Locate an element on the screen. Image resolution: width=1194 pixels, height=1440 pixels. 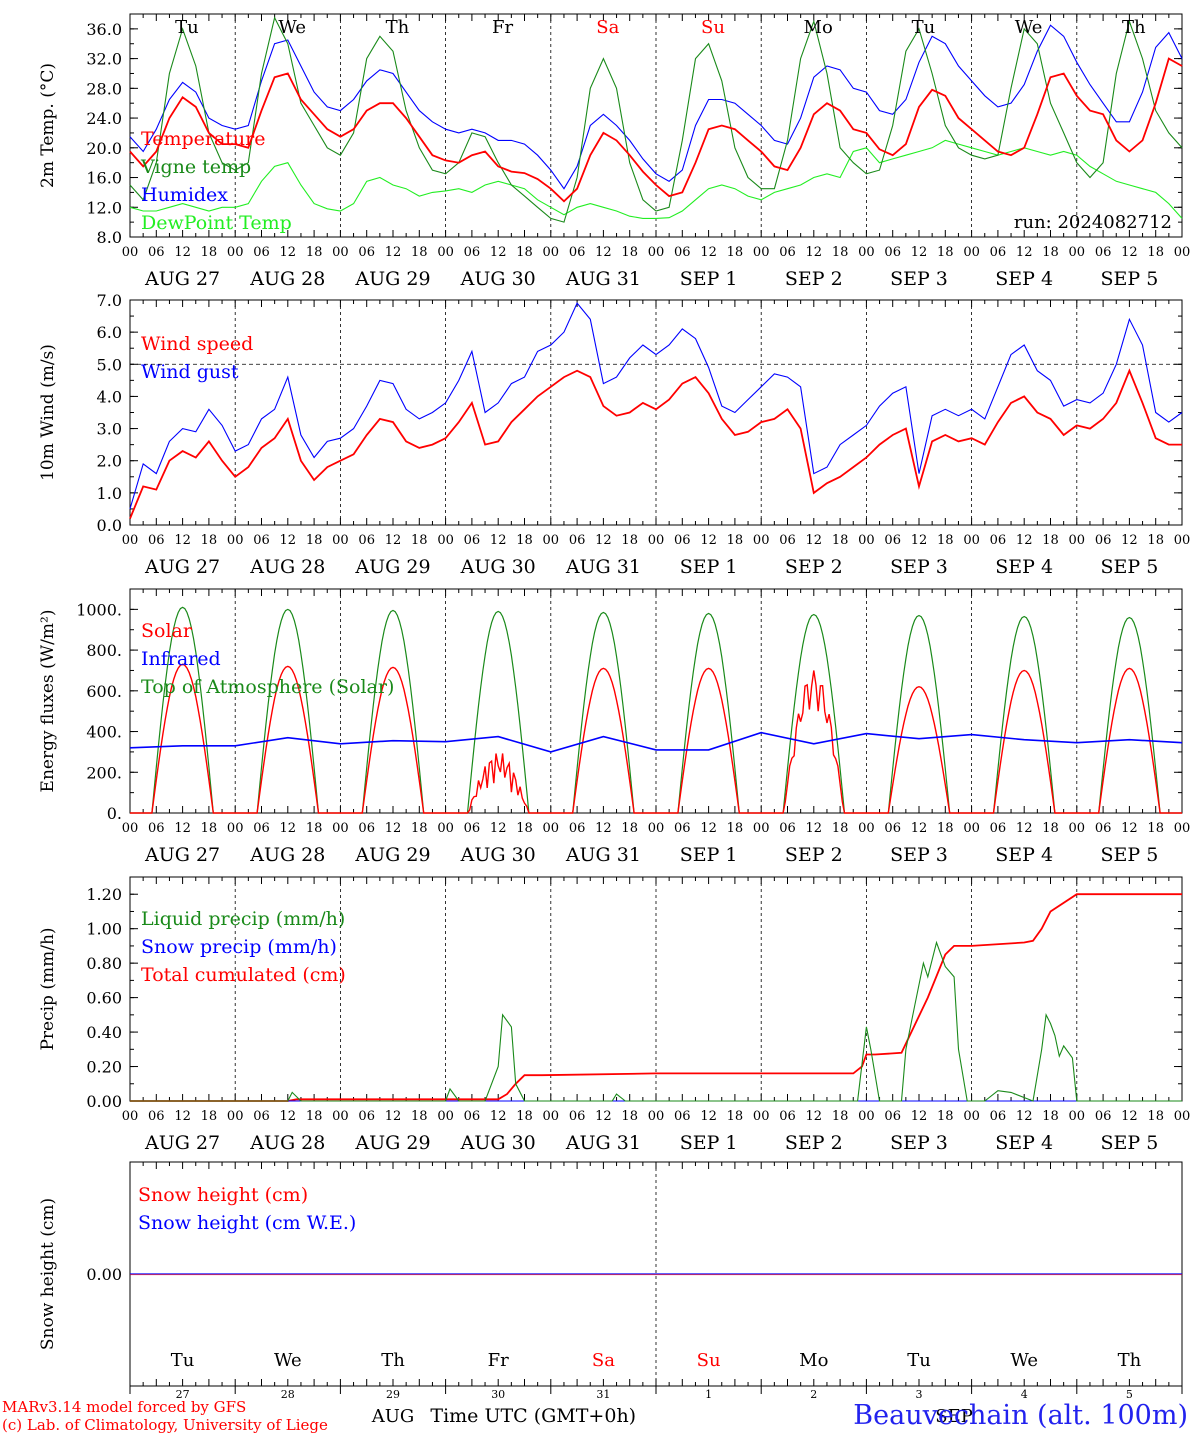
day-number: 28 is located at coordinates (288, 1394).